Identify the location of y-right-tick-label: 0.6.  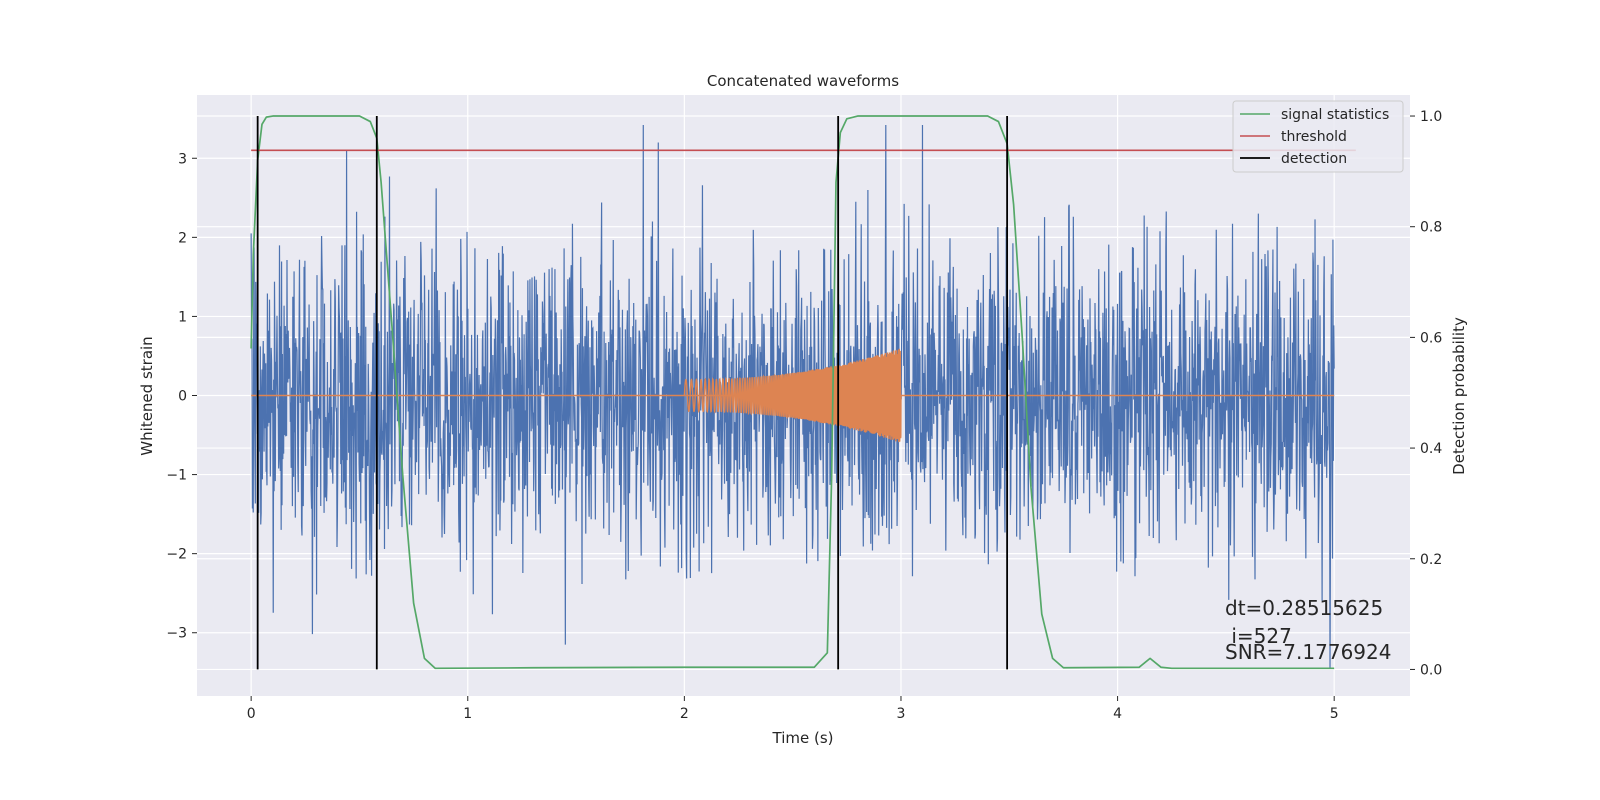
(1431, 338).